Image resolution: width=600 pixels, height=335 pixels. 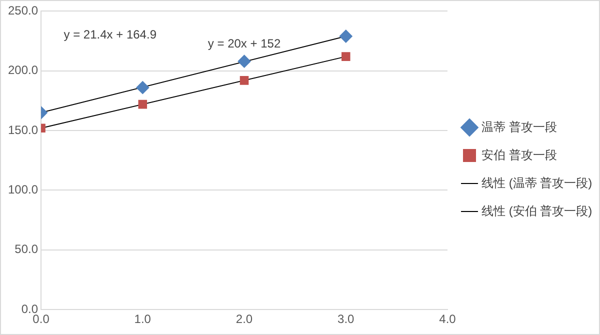 I want to click on annotation: y = 21.4x + 164.9, so click(x=110, y=34).